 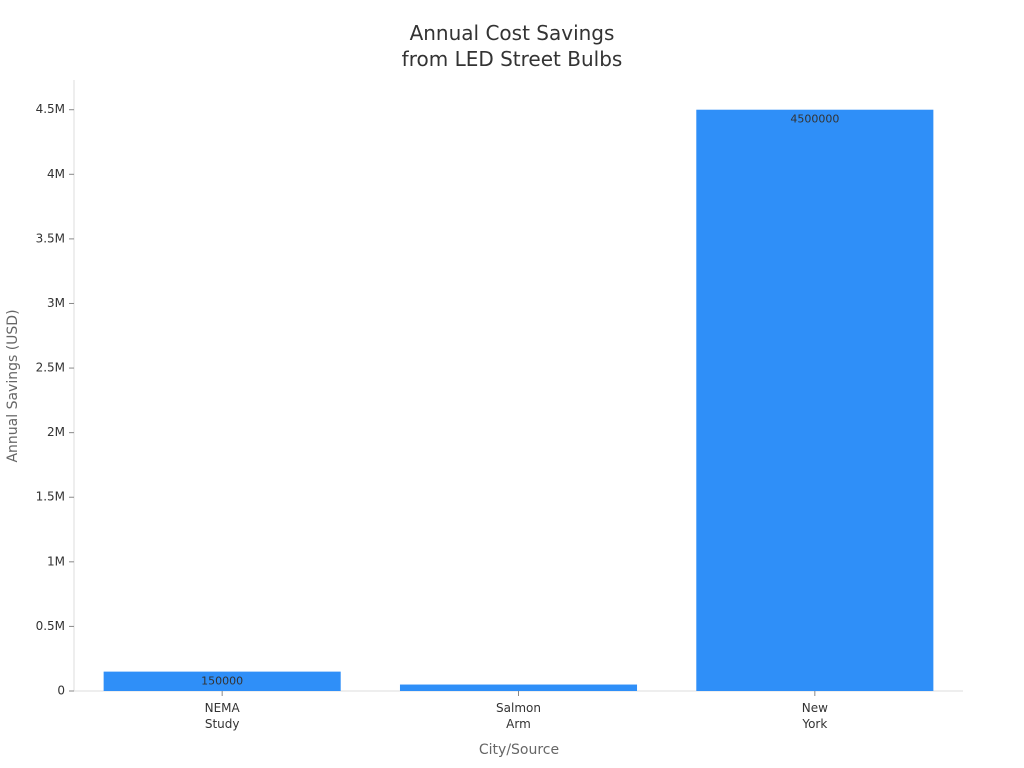 What do you see at coordinates (50, 109) in the screenshot?
I see `y-tick-label: 4.5M` at bounding box center [50, 109].